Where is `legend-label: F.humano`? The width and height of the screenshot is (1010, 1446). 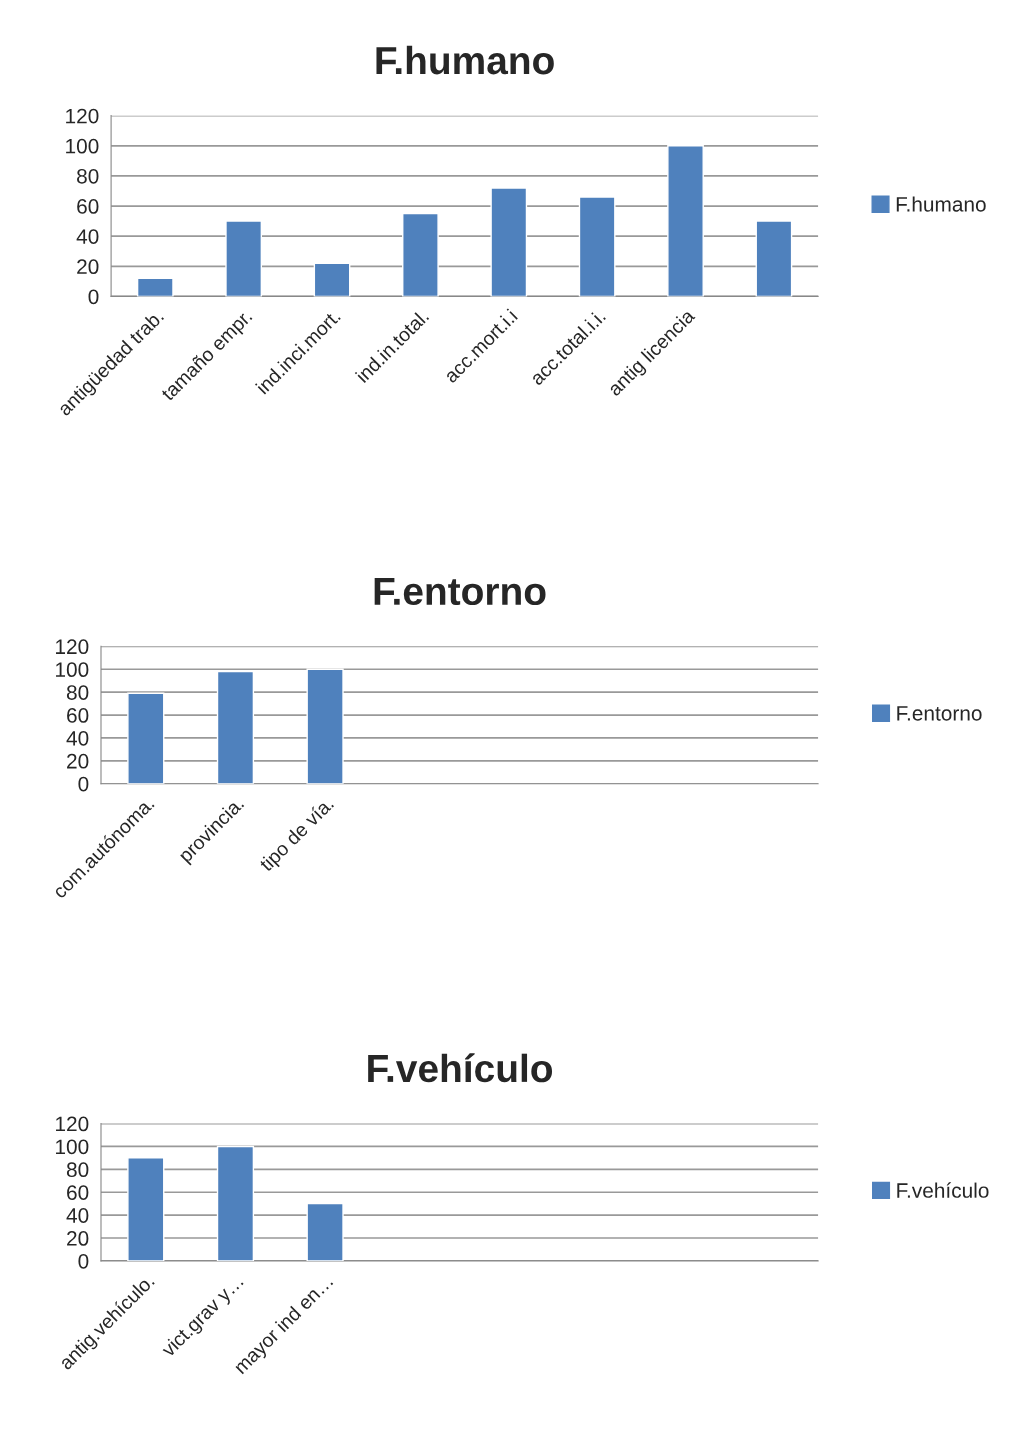
legend-label: F.humano is located at coordinates (941, 204).